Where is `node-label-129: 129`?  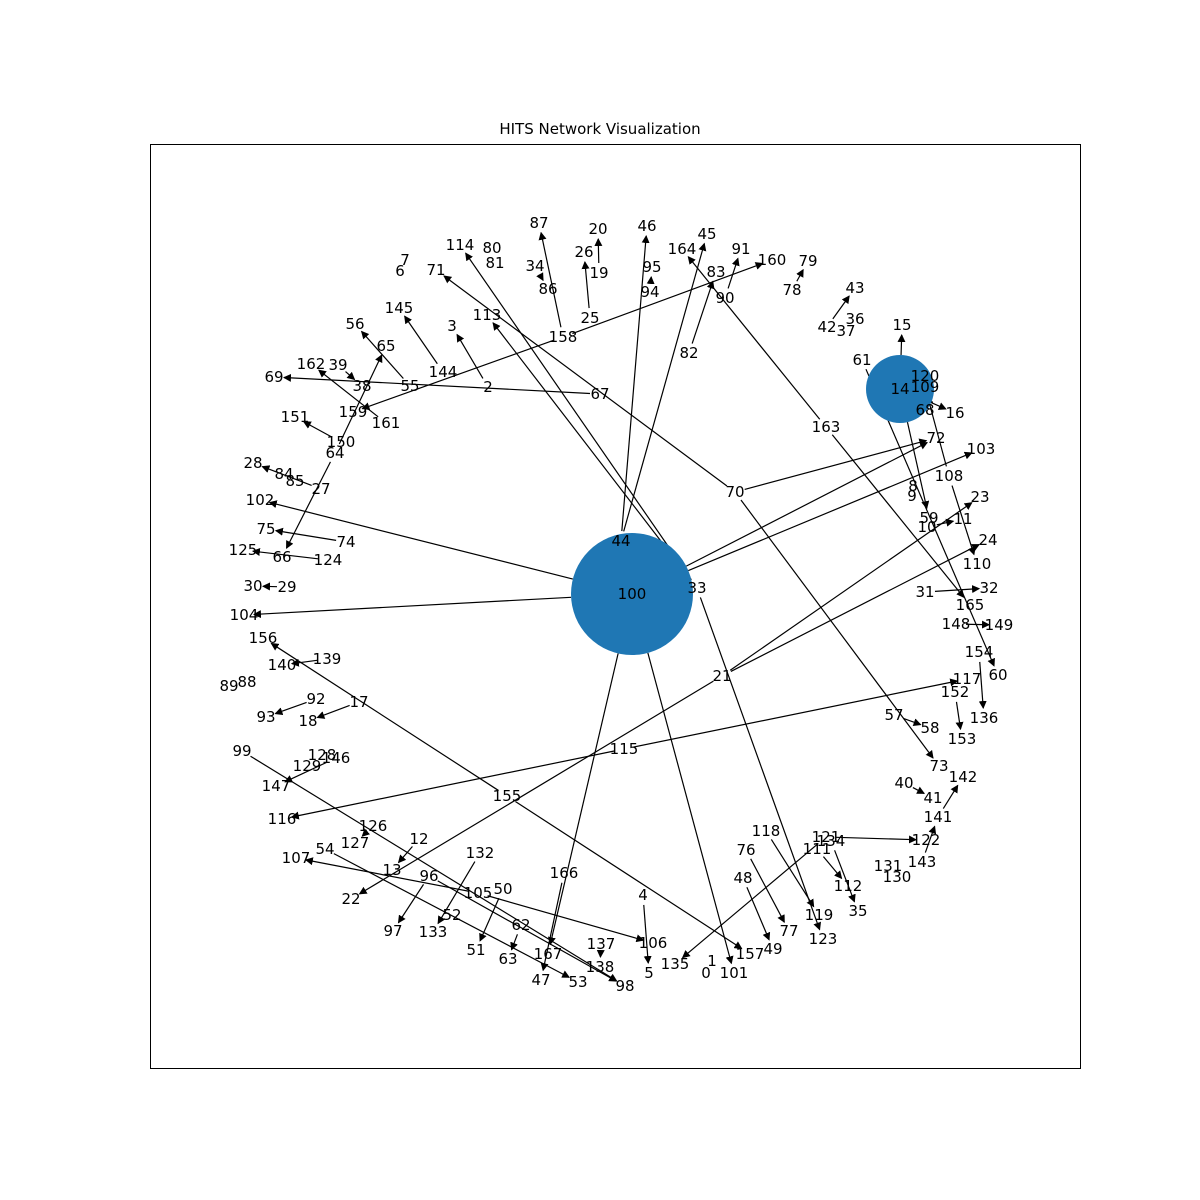
node-label-129: 129 is located at coordinates (307, 766).